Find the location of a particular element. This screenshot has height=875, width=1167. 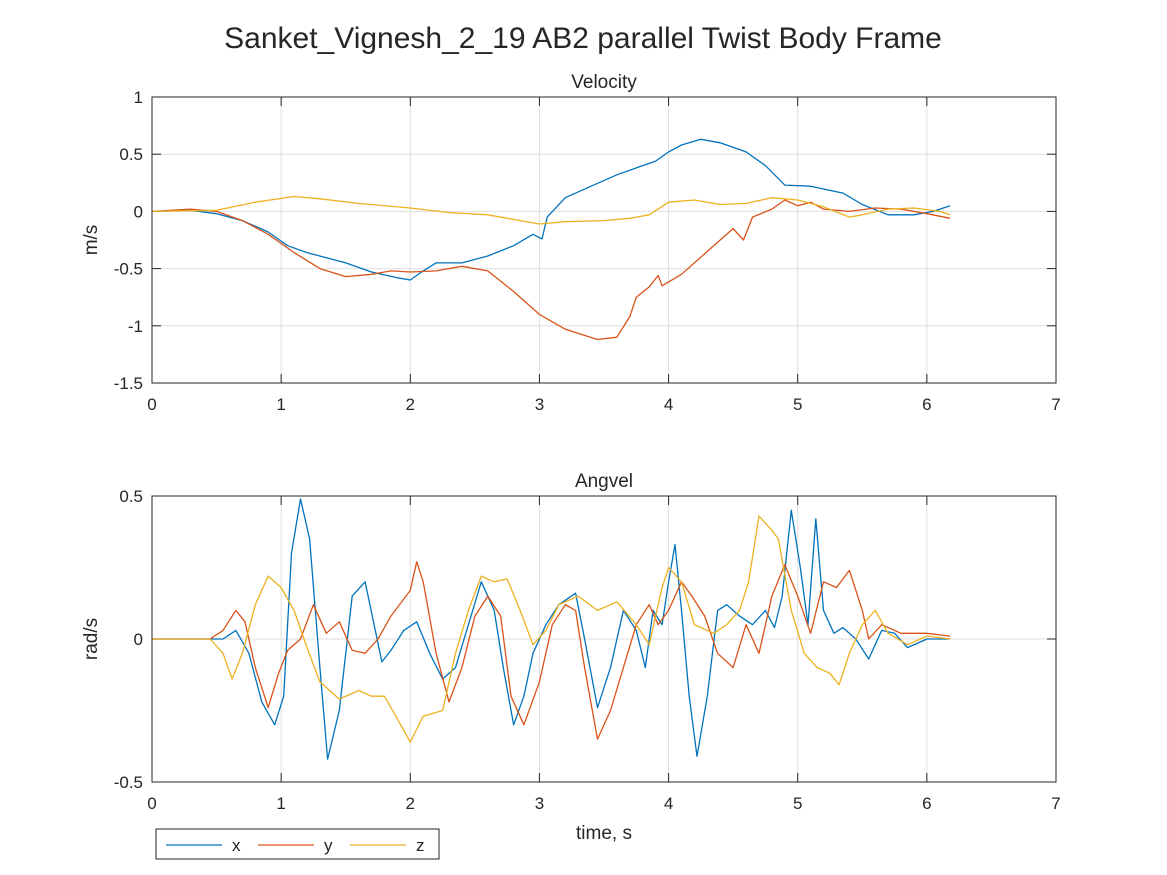

angvel-series-y-line is located at coordinates (551, 650).